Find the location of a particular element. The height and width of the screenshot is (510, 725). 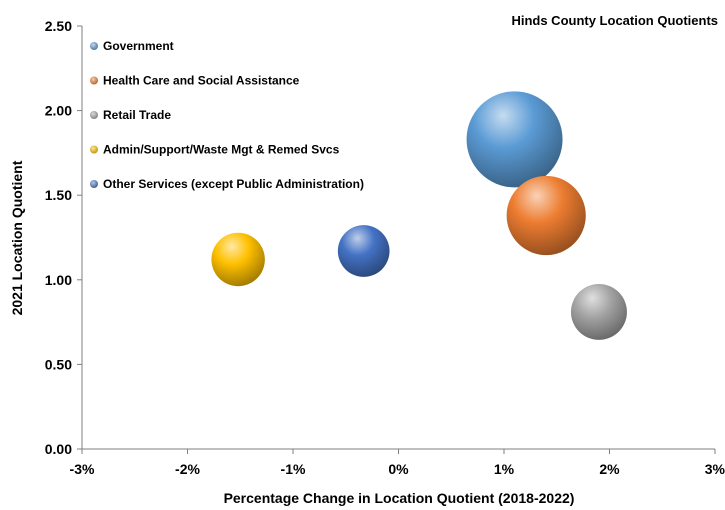

y-tick-label: 2.50 is located at coordinates (58, 26).